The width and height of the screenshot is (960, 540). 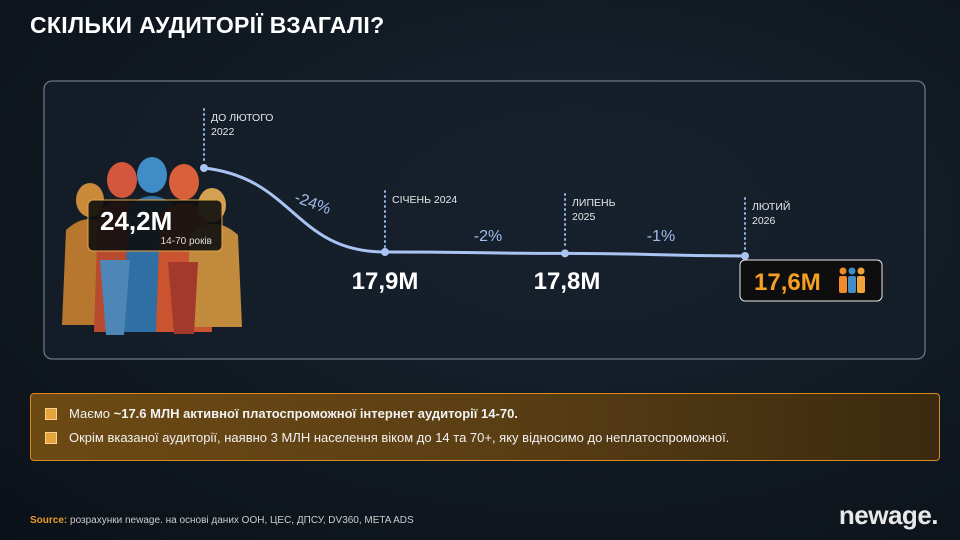 I want to click on note-text: Маємо, so click(x=91, y=413).